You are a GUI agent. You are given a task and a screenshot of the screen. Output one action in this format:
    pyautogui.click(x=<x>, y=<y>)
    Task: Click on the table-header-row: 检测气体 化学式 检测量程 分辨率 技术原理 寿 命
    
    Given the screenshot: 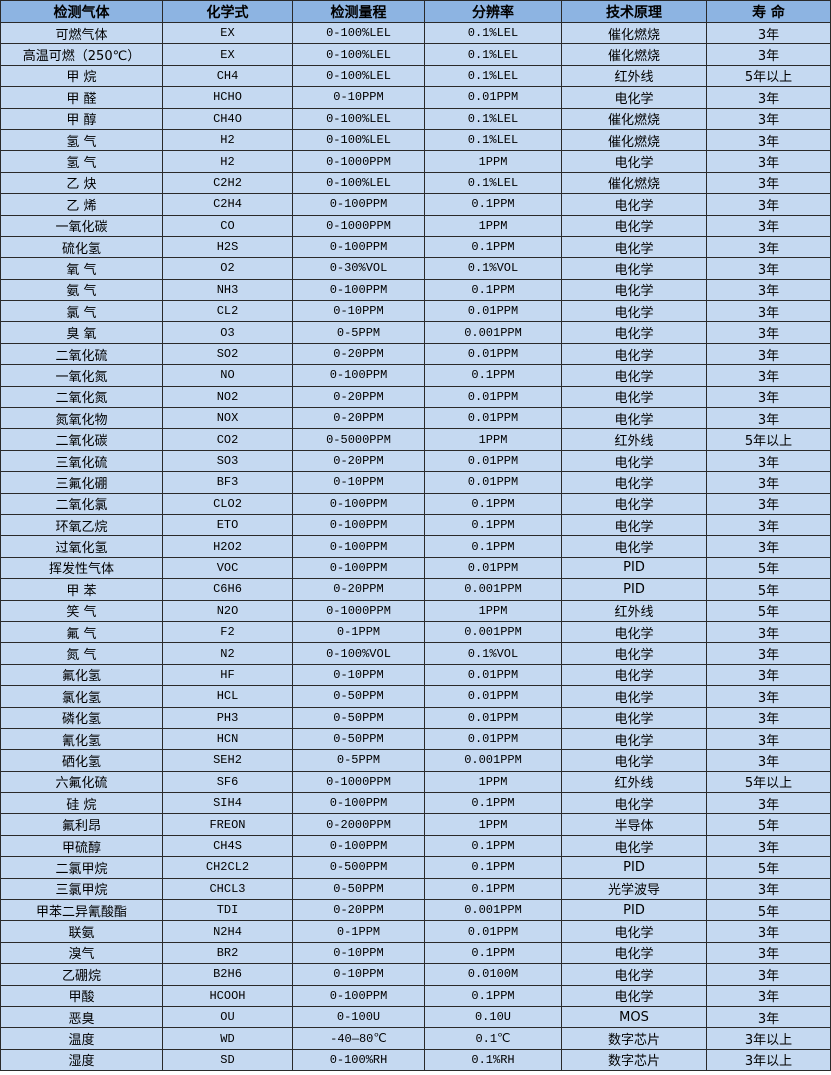 What is the action you would take?
    pyautogui.click(x=415, y=11)
    